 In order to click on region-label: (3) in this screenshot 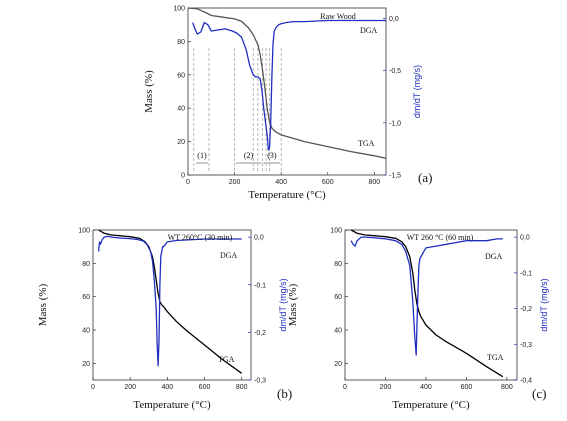, I will do `click(272, 155)`.